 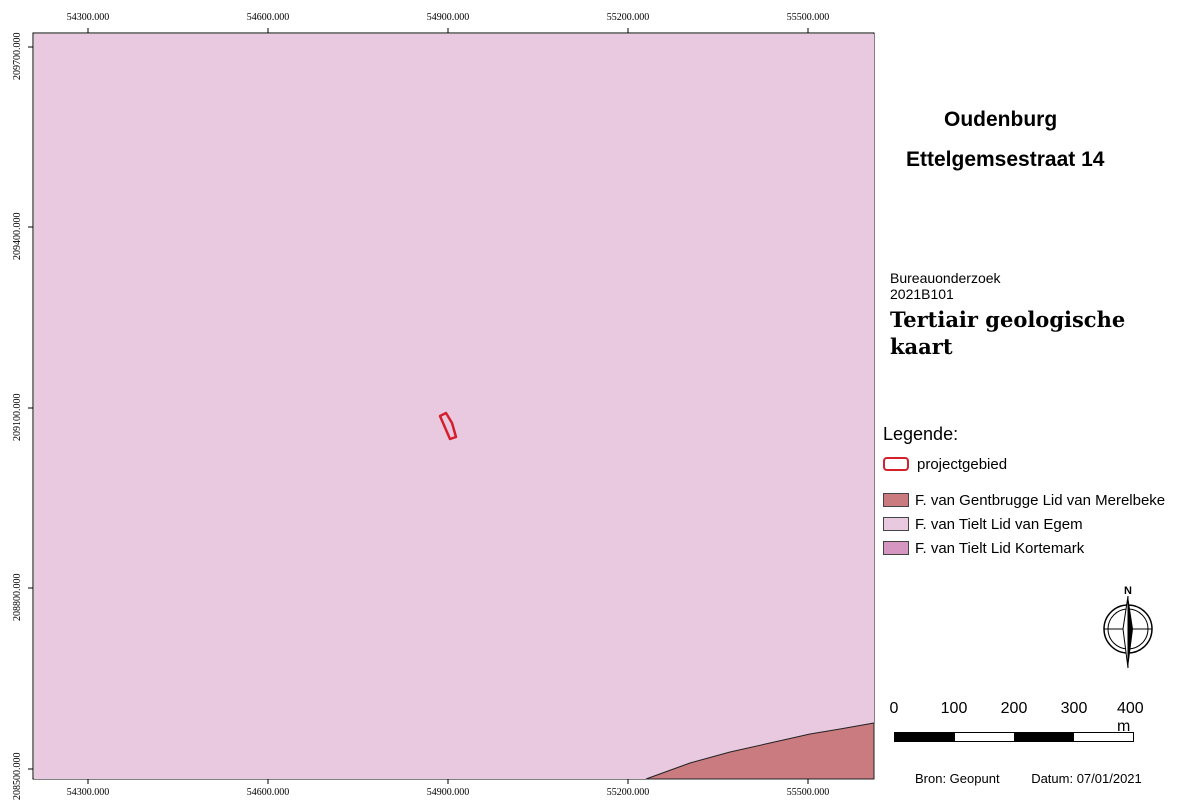 What do you see at coordinates (628, 792) in the screenshot?
I see `x-tick-bottom: 55200.000` at bounding box center [628, 792].